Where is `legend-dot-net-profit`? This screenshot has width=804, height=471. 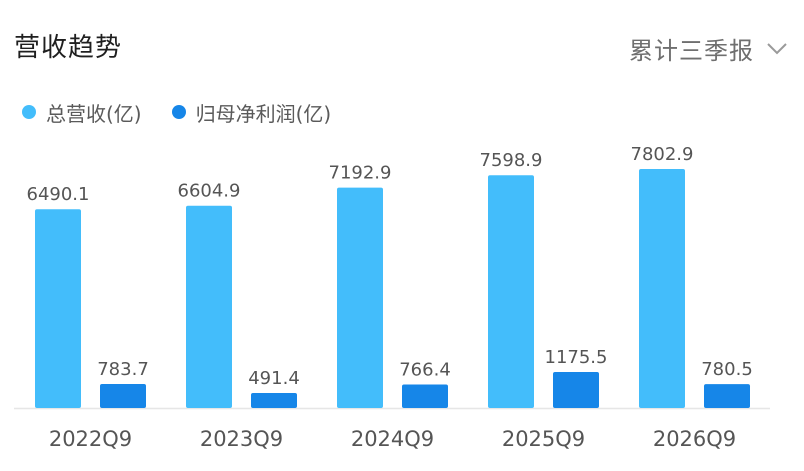 legend-dot-net-profit is located at coordinates (178, 112).